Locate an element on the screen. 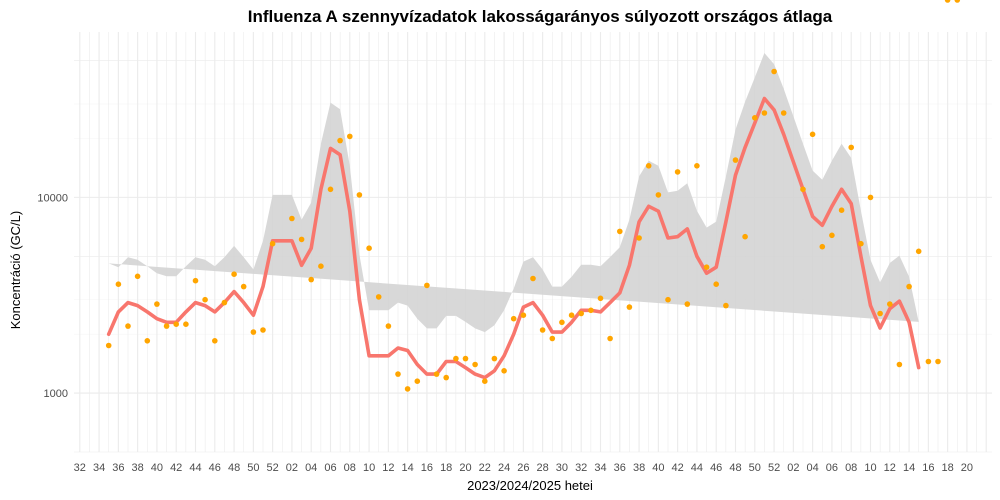  y-axis-ticks: 1000 10000 is located at coordinates (52, 296).